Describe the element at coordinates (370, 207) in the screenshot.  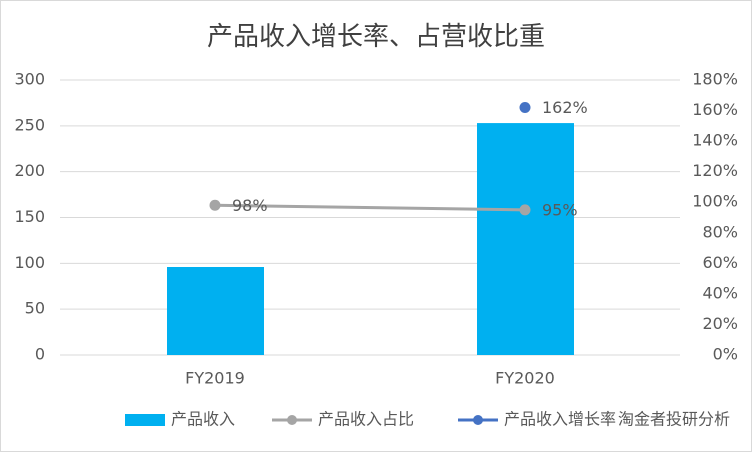
I see `line` at that location.